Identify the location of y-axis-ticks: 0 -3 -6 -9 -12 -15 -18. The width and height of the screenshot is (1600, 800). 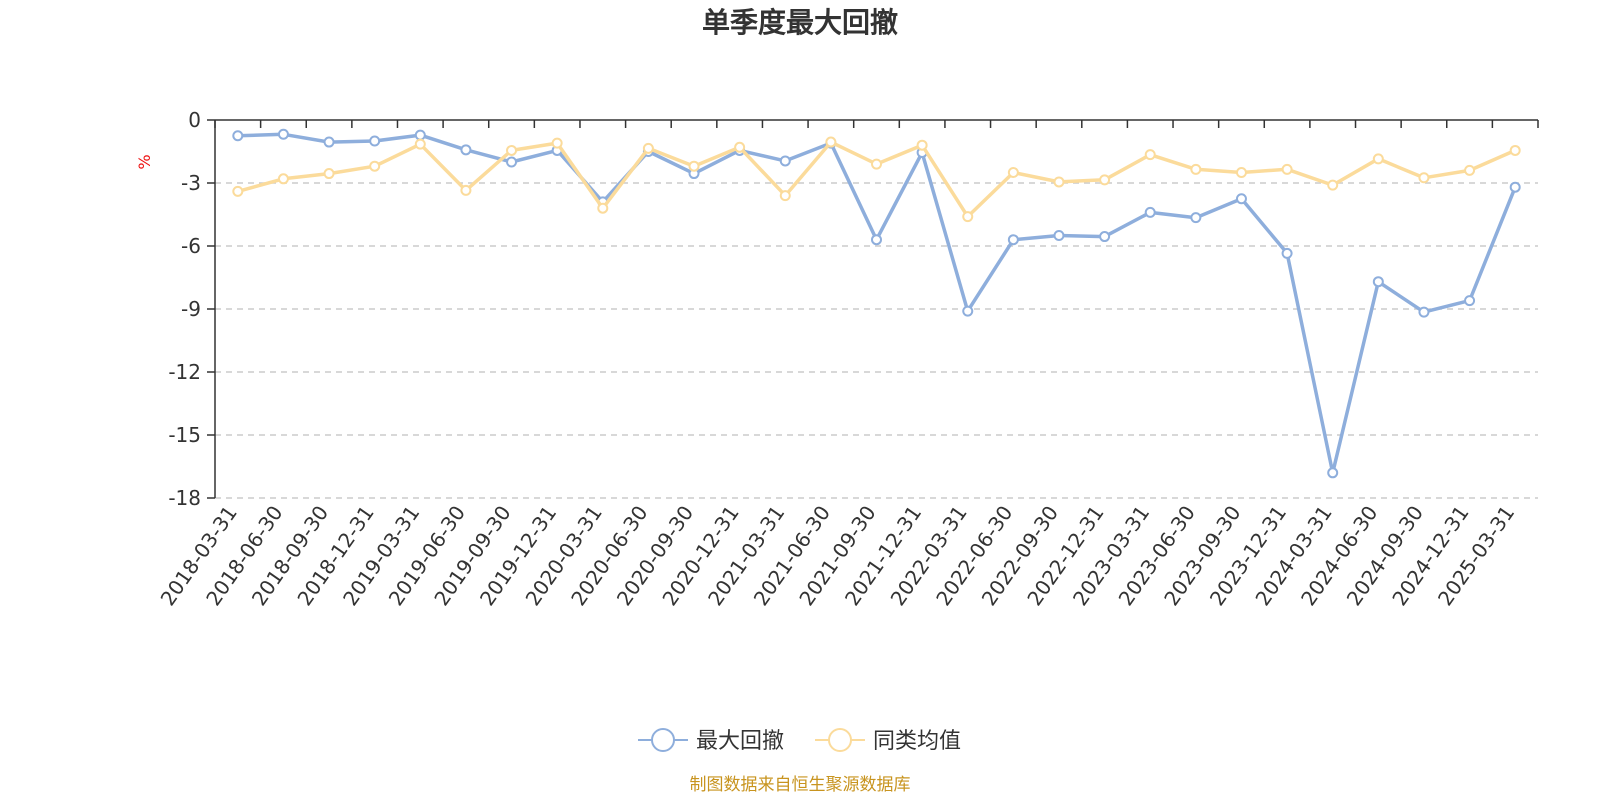
(191, 309).